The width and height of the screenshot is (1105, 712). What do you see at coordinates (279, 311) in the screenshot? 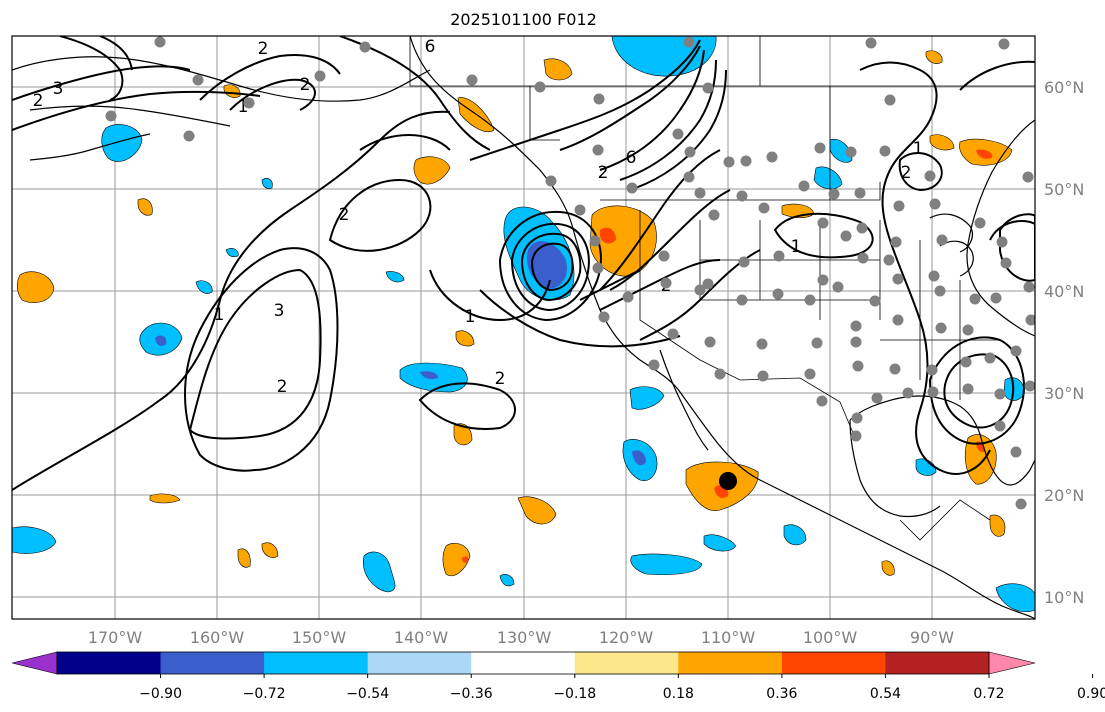
I see `contour-label: 3` at bounding box center [279, 311].